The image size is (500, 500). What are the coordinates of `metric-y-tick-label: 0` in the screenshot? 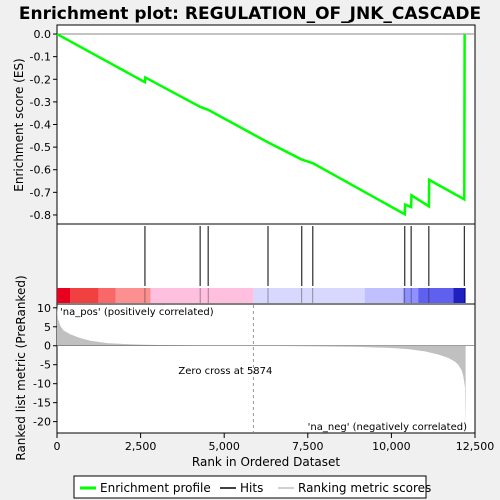 It's located at (47, 346).